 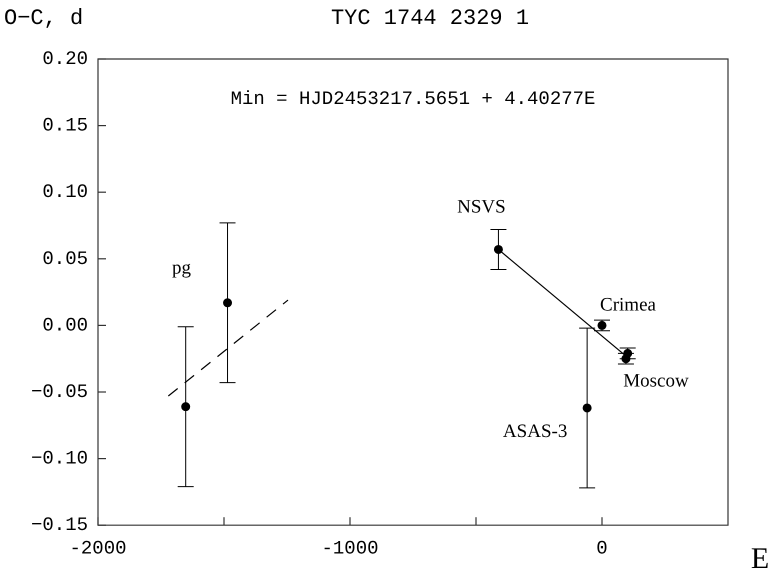 I want to click on y-tick-label: 0.00, so click(x=65, y=325).